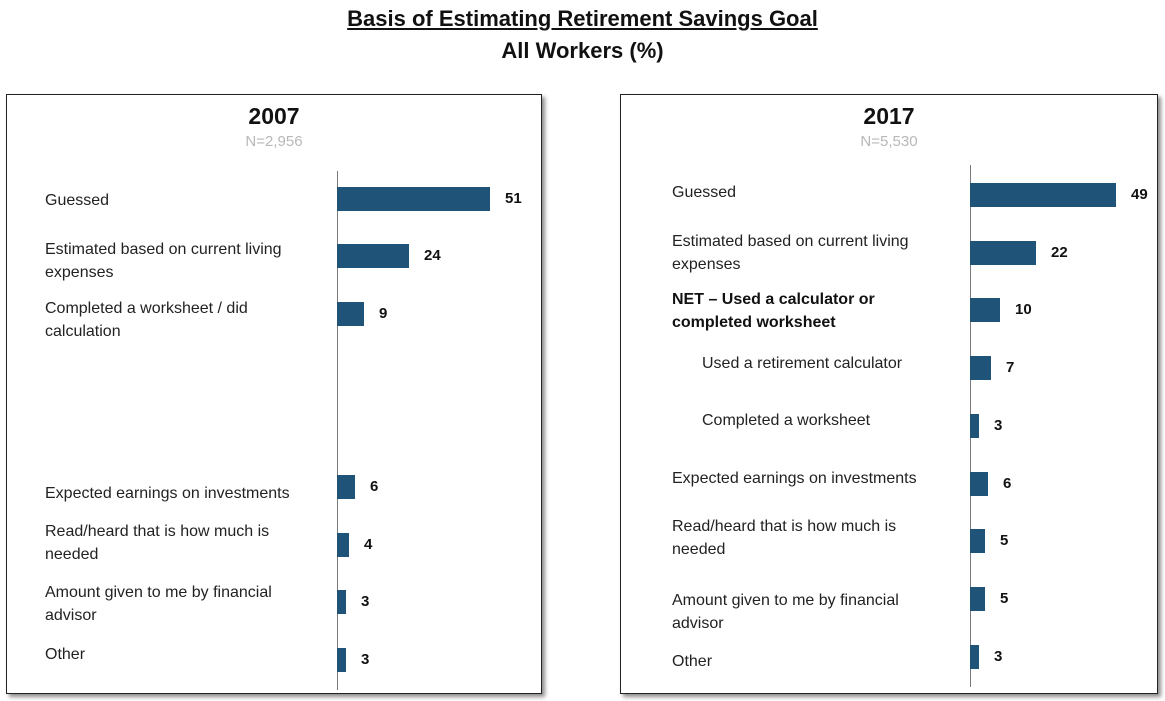  Describe the element at coordinates (274, 141) in the screenshot. I see `panel-sample-size: N=2,956` at that location.